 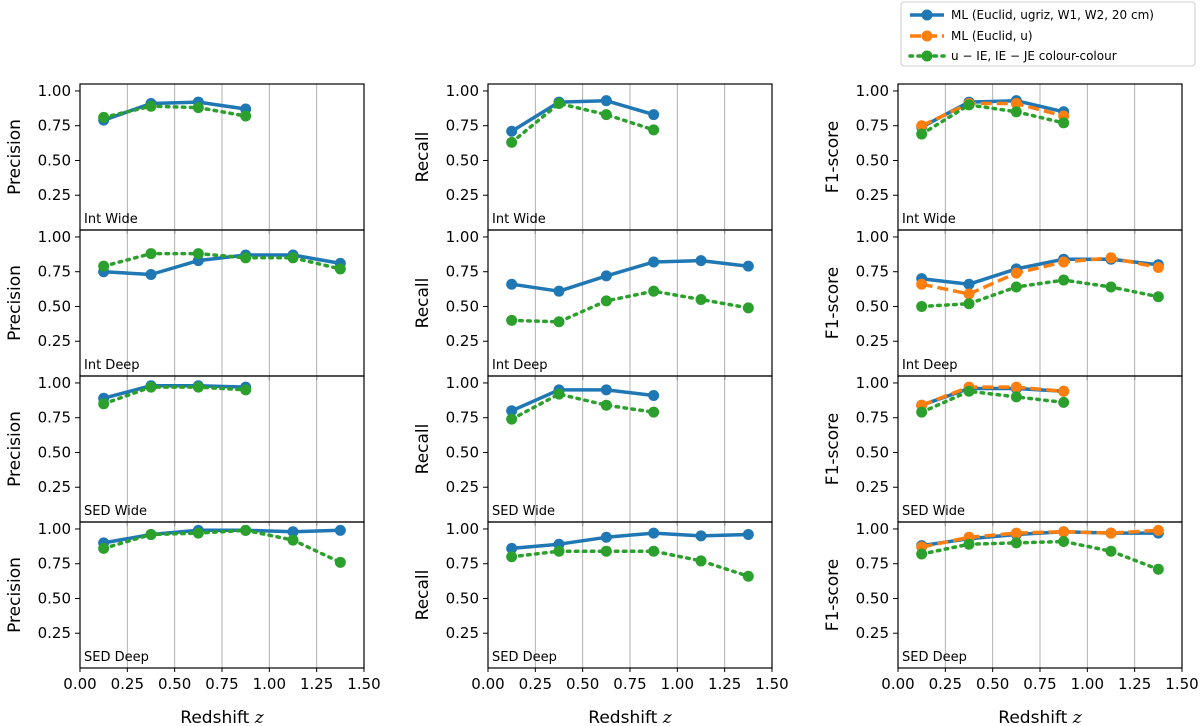 I want to click on x-tick-label: 0.50, so click(x=582, y=684).